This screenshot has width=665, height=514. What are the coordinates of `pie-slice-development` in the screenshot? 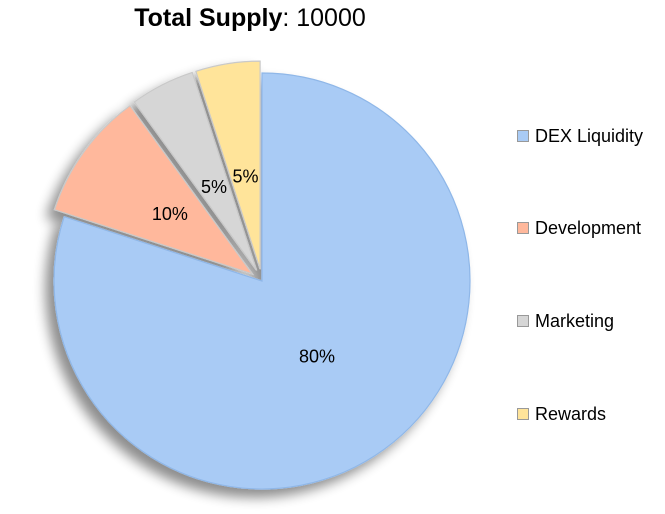 It's located at (153, 190).